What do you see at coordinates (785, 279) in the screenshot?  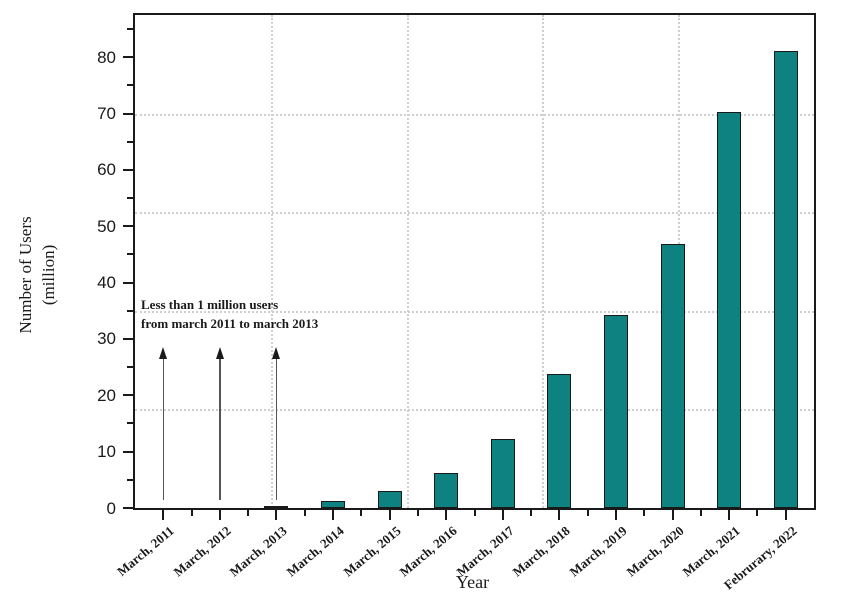 I see `bar-februrary-2022` at bounding box center [785, 279].